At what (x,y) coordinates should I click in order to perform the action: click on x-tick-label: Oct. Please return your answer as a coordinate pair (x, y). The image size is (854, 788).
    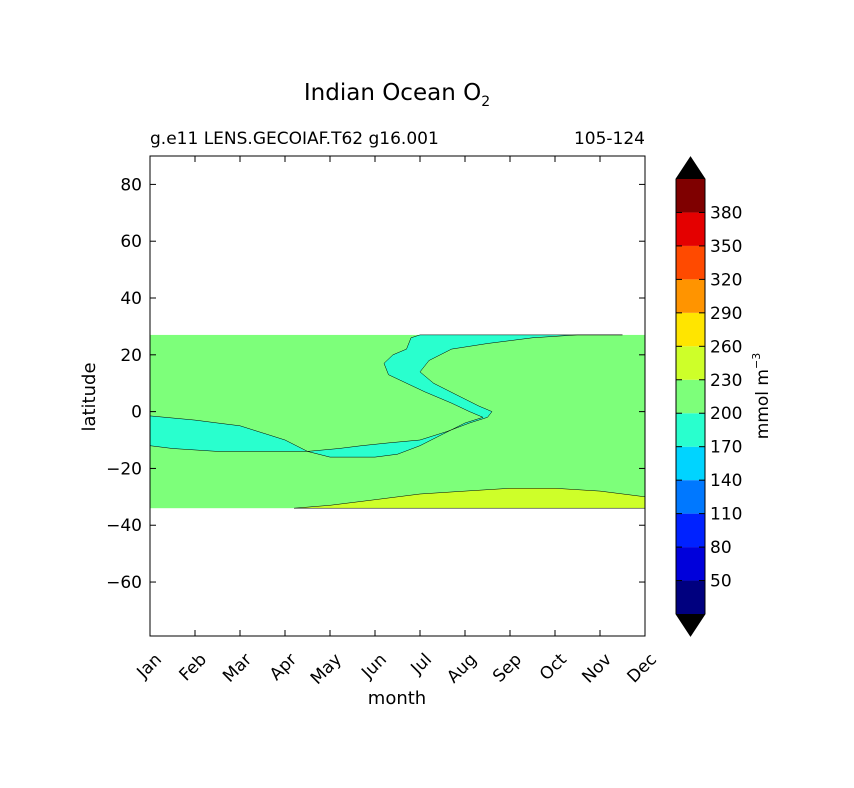
    Looking at the image, I should click on (553, 667).